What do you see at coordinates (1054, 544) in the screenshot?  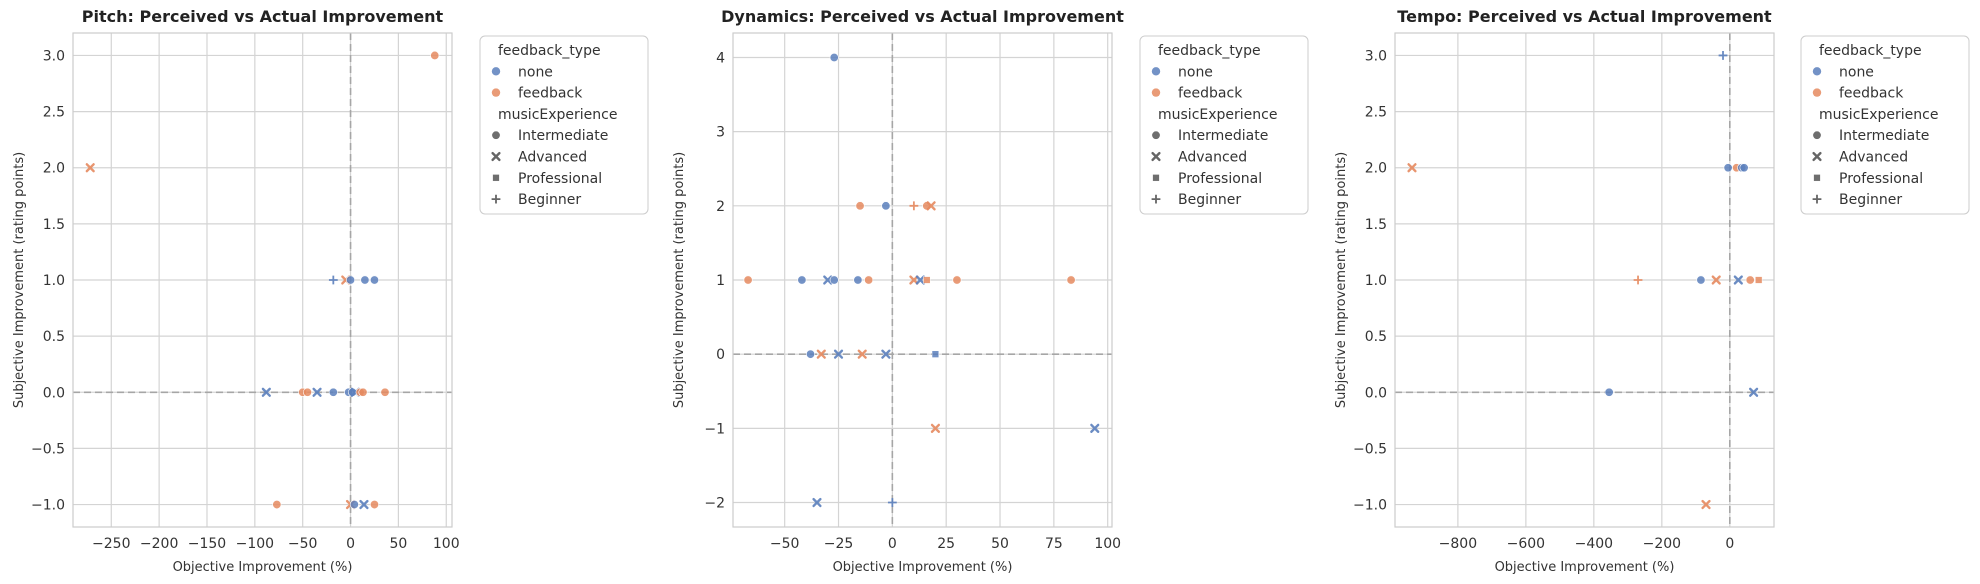 I see `x-tick-label: 75` at bounding box center [1054, 544].